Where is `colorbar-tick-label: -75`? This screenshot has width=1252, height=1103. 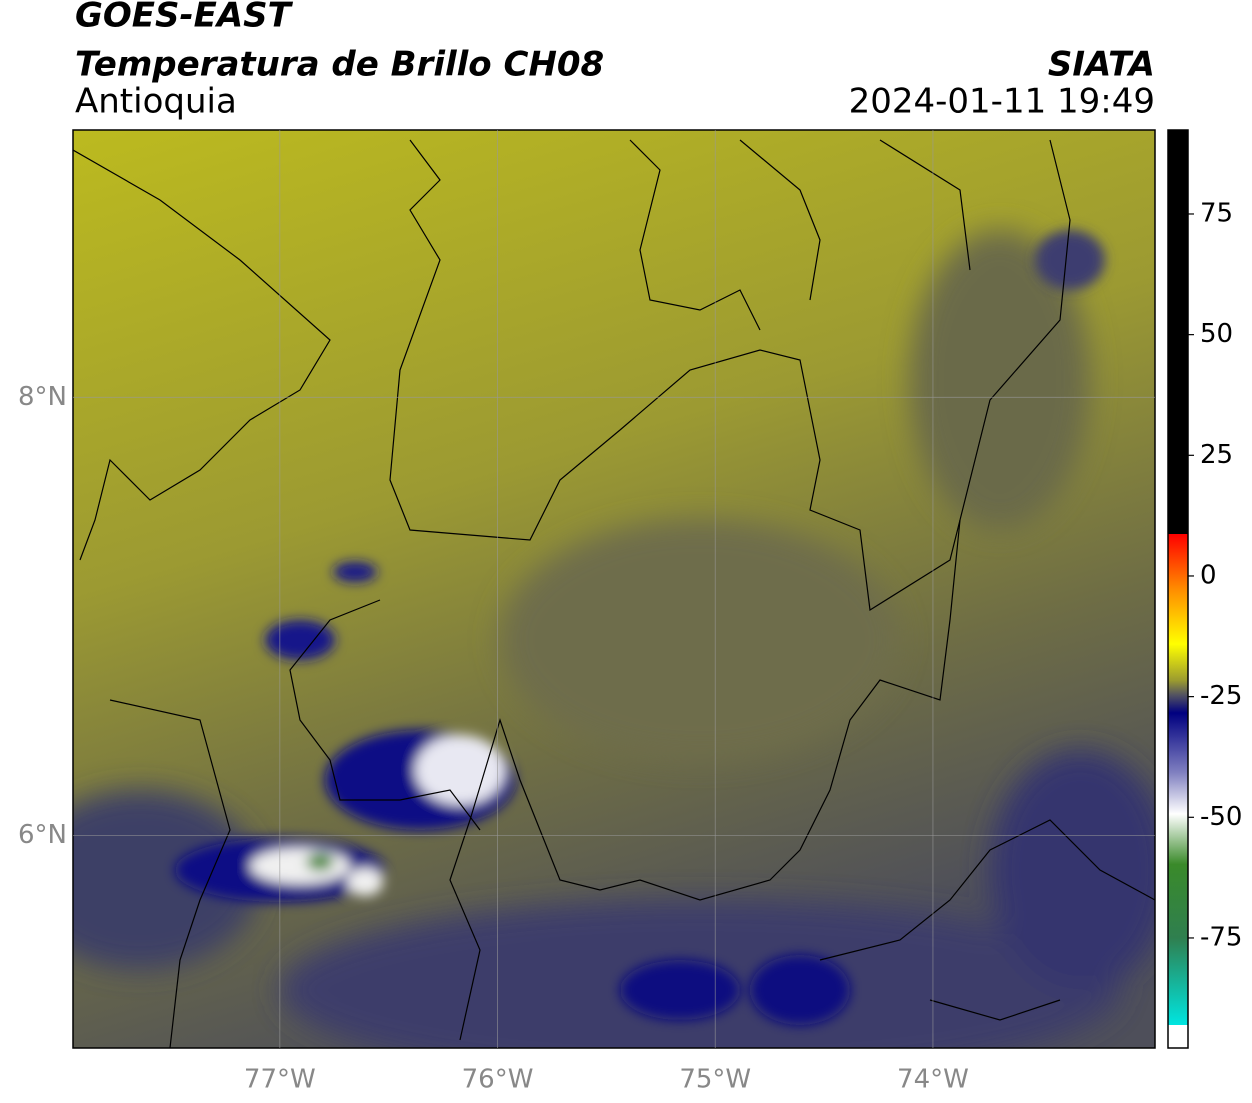 colorbar-tick-label: -75 is located at coordinates (1221, 937).